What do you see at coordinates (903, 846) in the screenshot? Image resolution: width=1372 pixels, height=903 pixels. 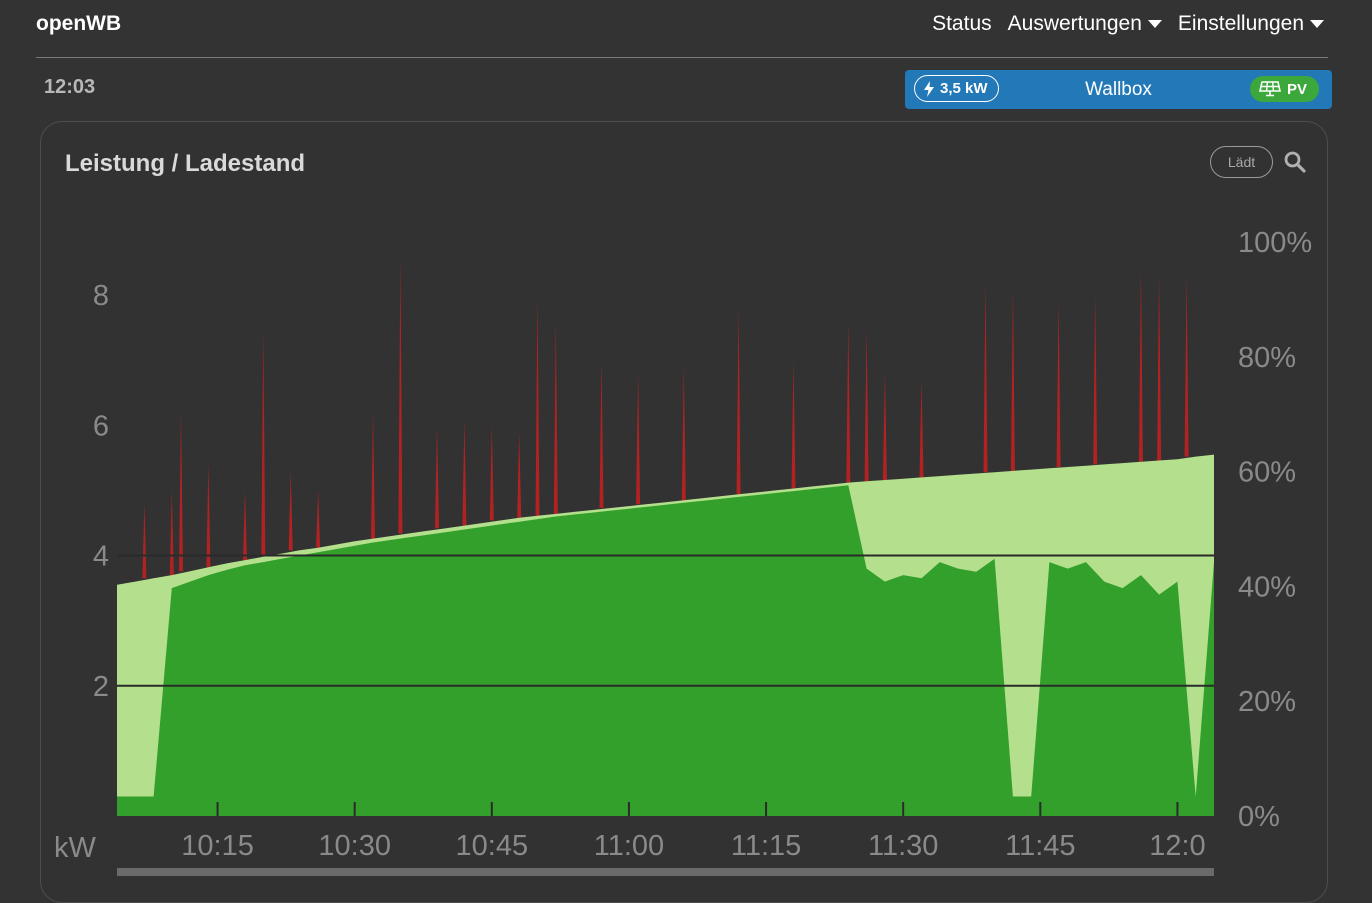 I see `x-tick-label: 11:30` at bounding box center [903, 846].